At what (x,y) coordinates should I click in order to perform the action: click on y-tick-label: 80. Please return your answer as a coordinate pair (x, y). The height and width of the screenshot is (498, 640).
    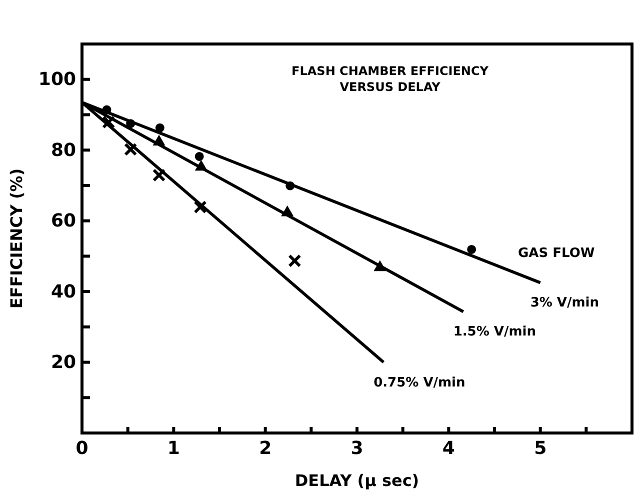
    Looking at the image, I should click on (63, 150).